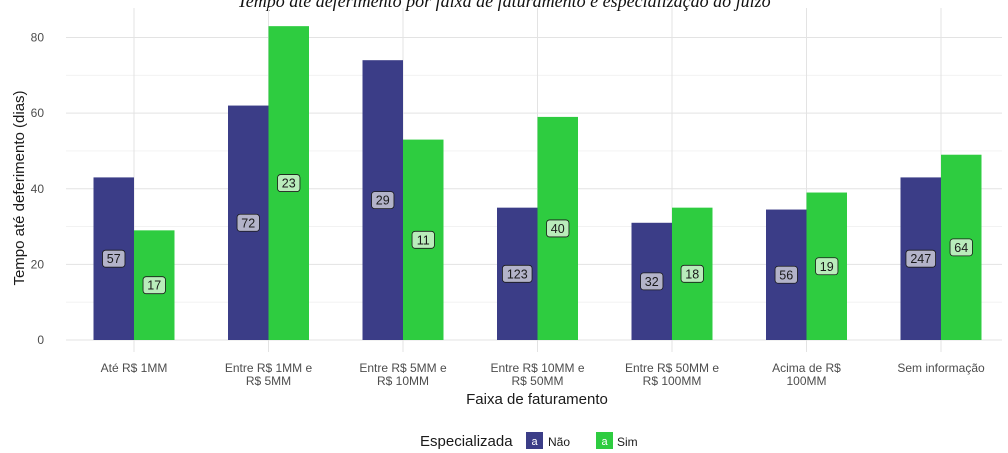 The image size is (1008, 453). I want to click on y-tick-label: 0, so click(40, 340).